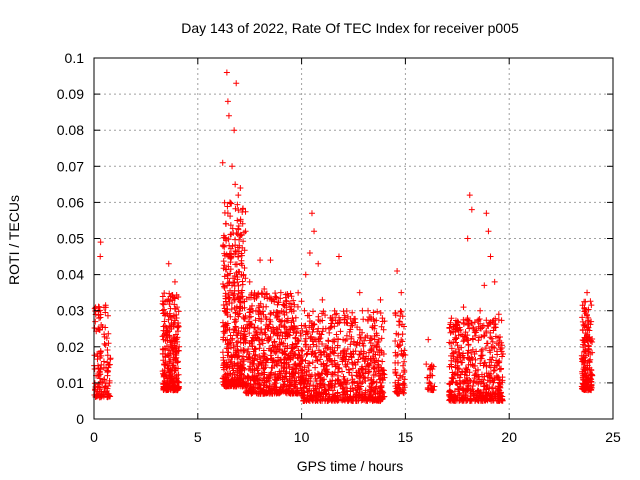  Describe the element at coordinates (70, 311) in the screenshot. I see `y-tick-label: 0.03` at that location.